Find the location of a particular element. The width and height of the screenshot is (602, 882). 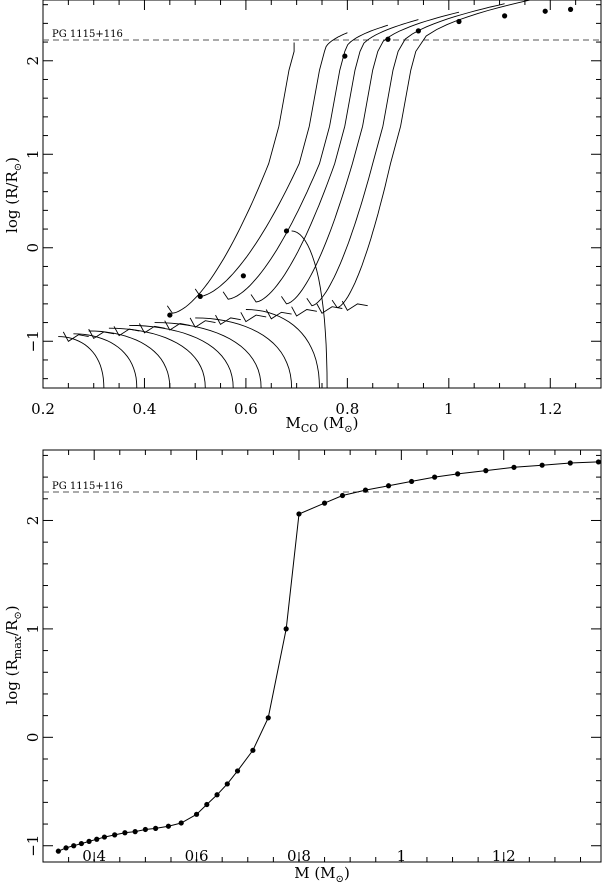

y-label-sub-bottom: max is located at coordinates (17, 647).